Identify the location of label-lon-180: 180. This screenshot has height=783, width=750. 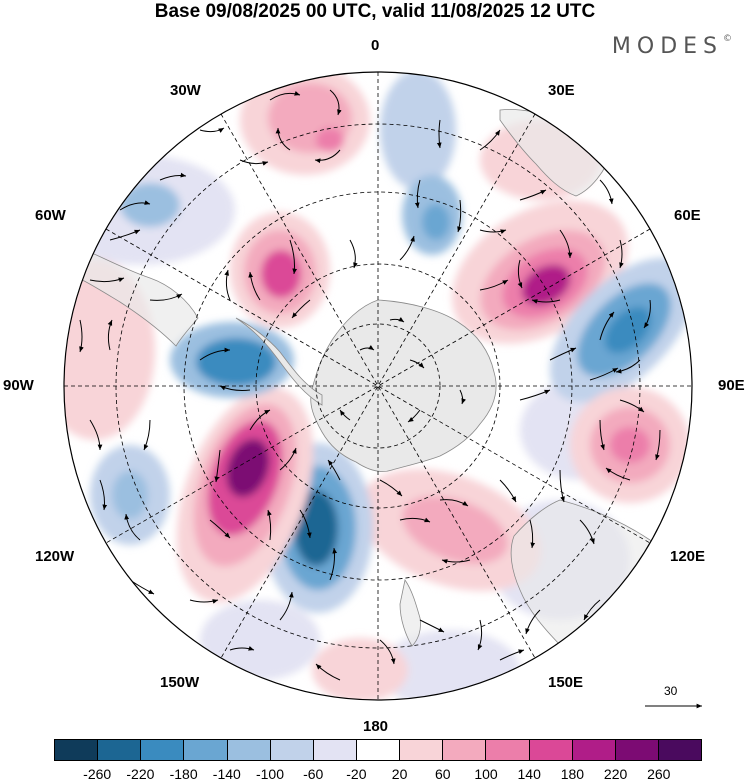
(376, 726).